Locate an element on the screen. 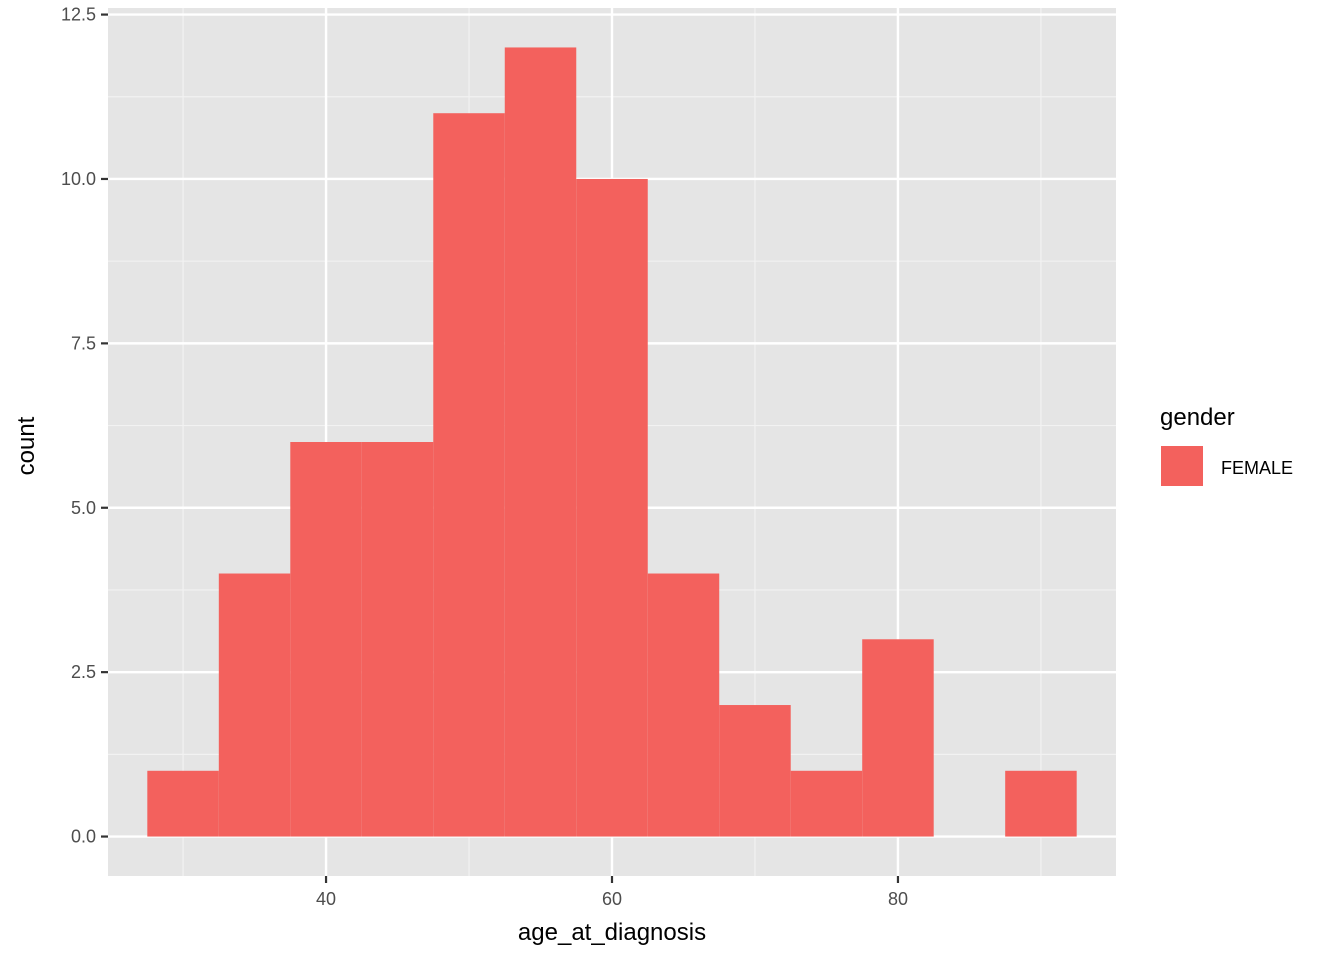 This screenshot has width=1344, height=960. x-tick-label: 80 is located at coordinates (898, 899).